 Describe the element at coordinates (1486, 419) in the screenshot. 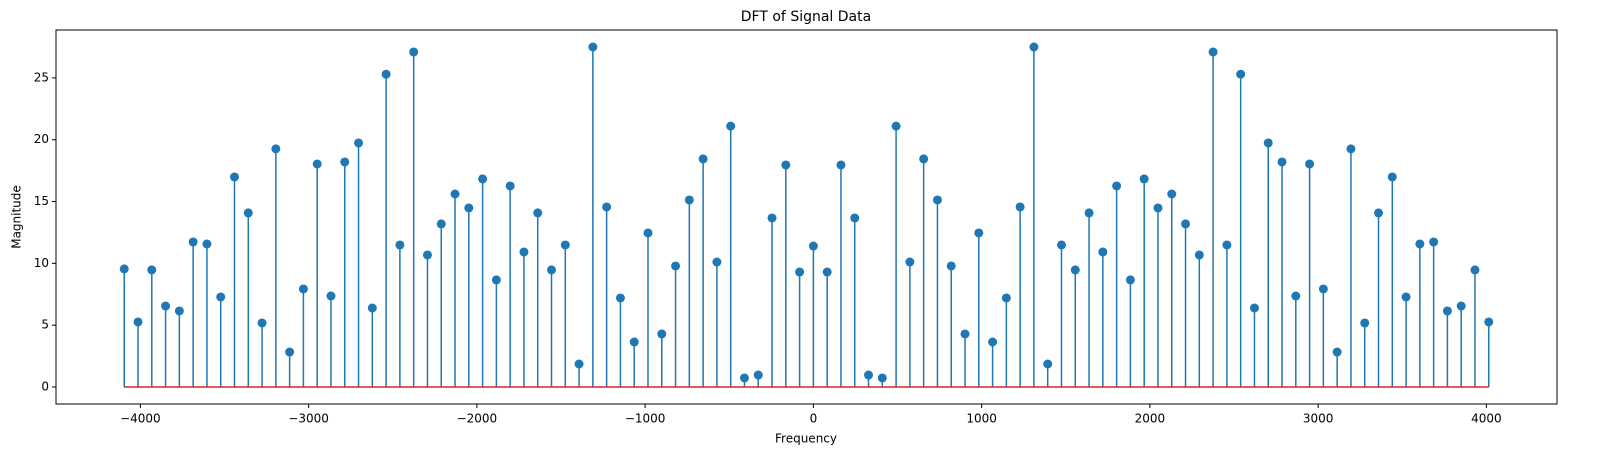

I see `x-tick-label: 4000` at that location.